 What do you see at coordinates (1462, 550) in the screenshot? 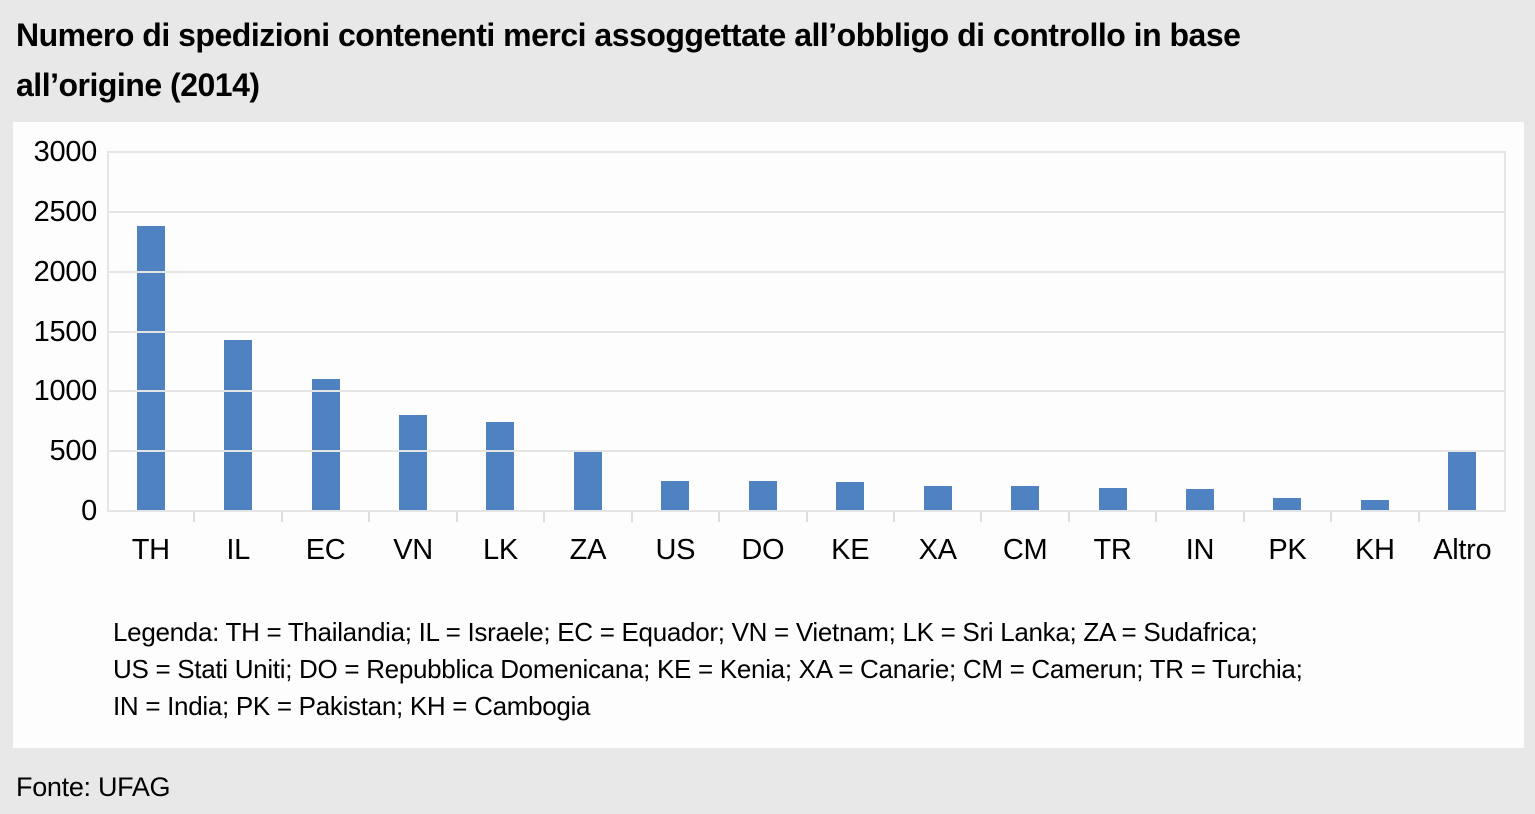
I see `x-tick-label-Altro: Altro` at bounding box center [1462, 550].